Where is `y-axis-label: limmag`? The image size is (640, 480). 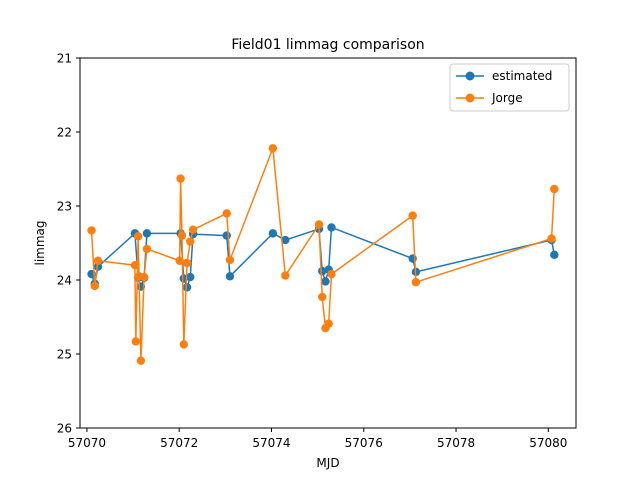
y-axis-label: limmag is located at coordinates (40, 242).